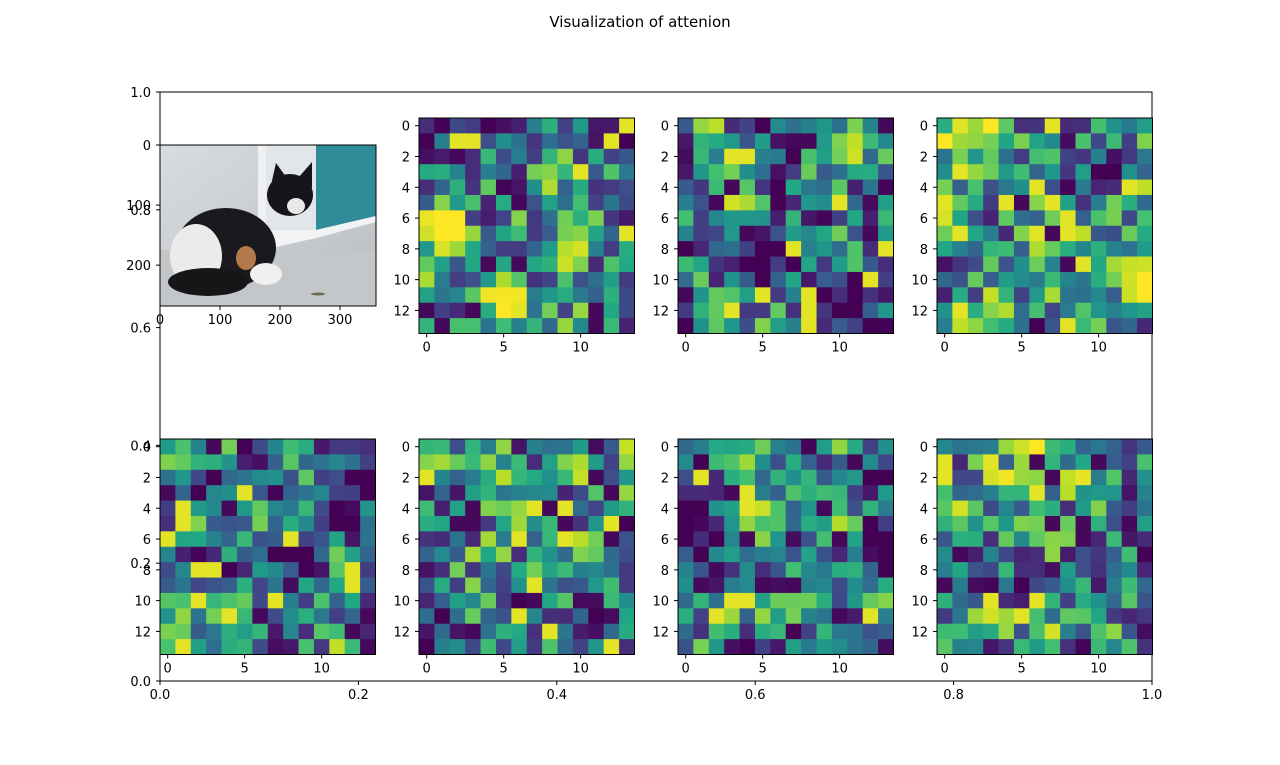  What do you see at coordinates (665, 250) in the screenshot?
I see `heatmap-y-tick-label: 8` at bounding box center [665, 250].